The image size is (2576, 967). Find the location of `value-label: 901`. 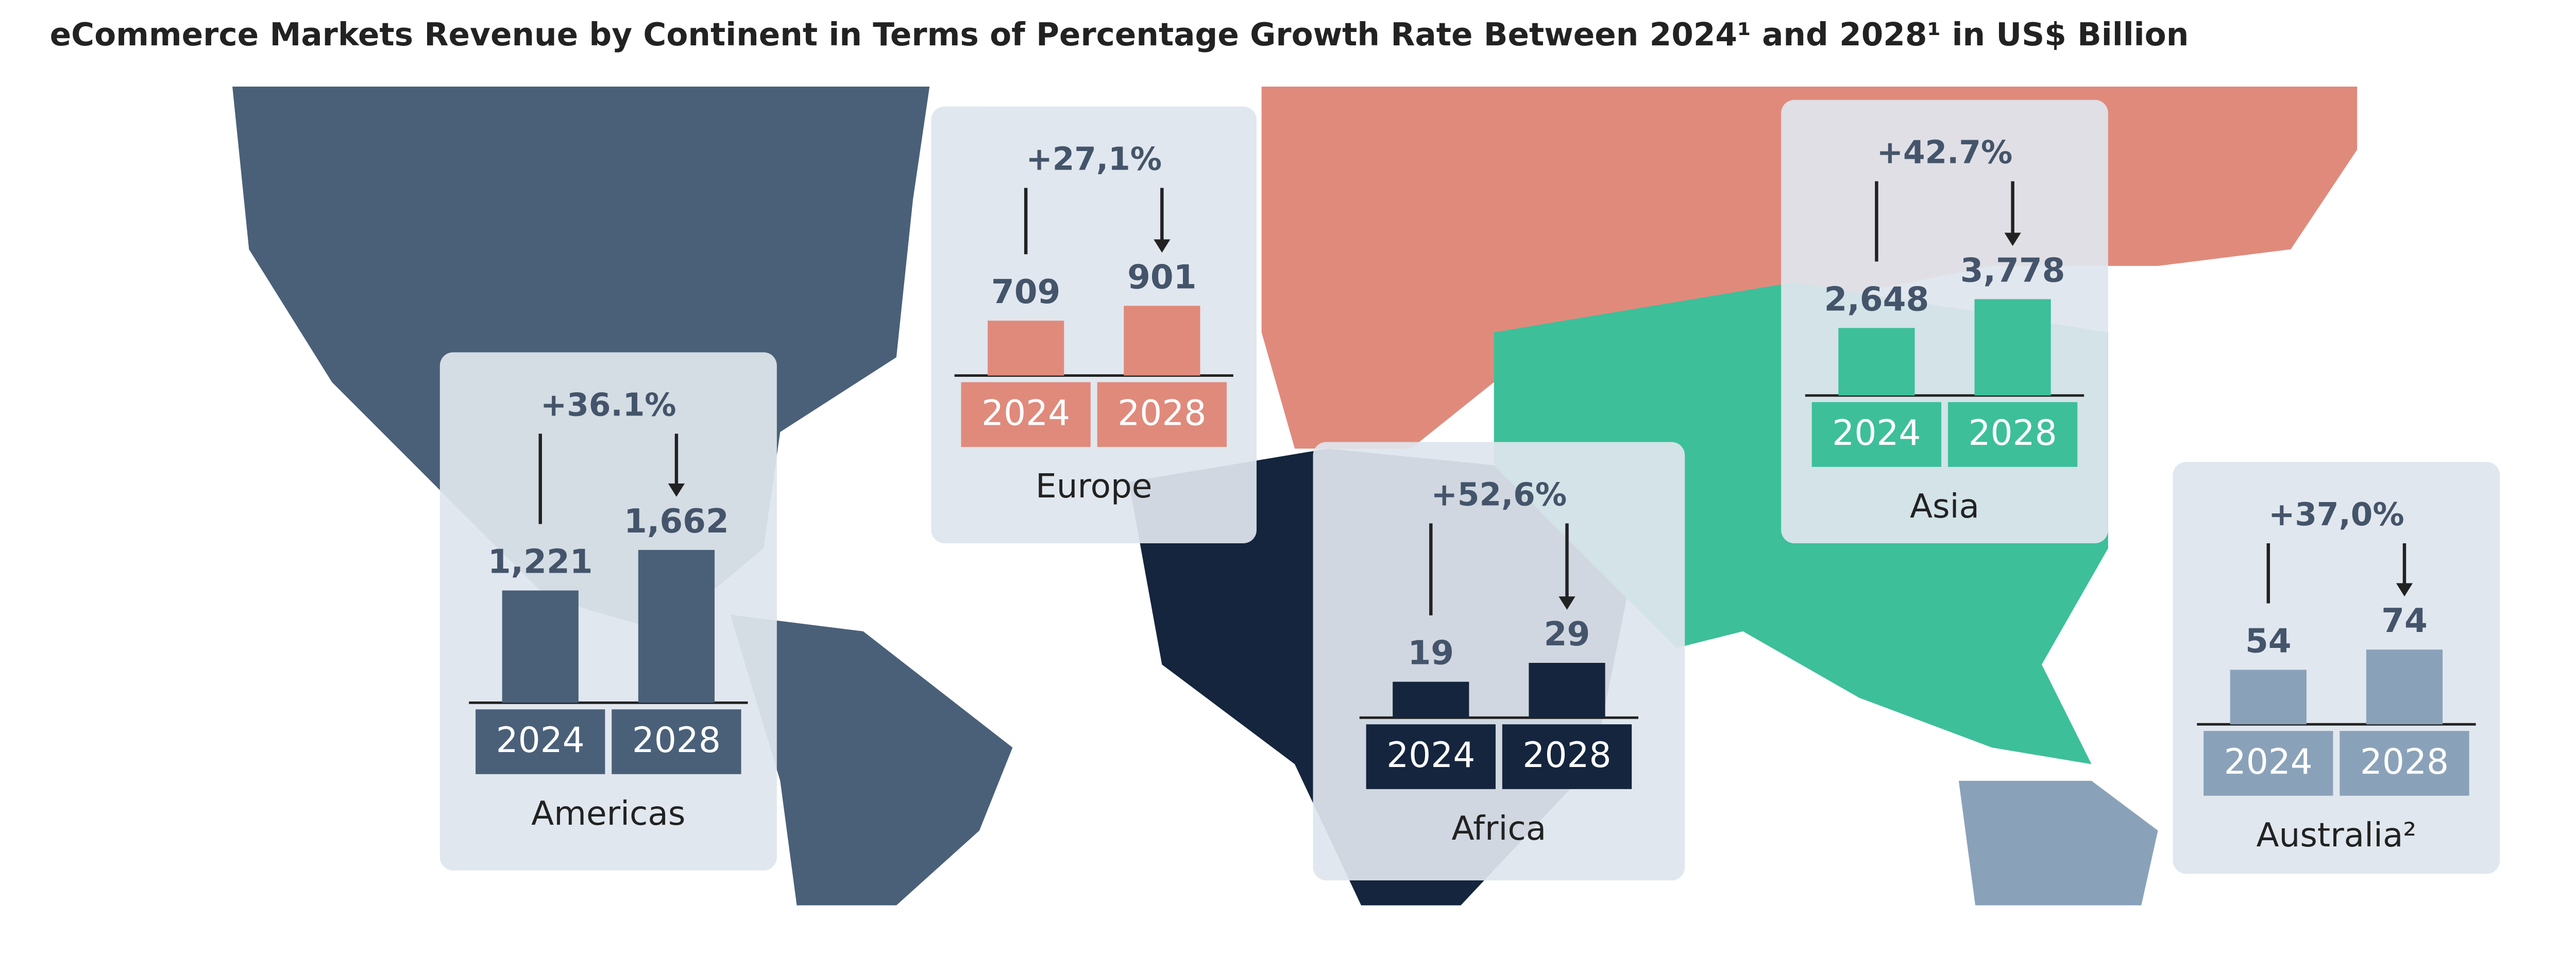

value-label: 901 is located at coordinates (1161, 277).